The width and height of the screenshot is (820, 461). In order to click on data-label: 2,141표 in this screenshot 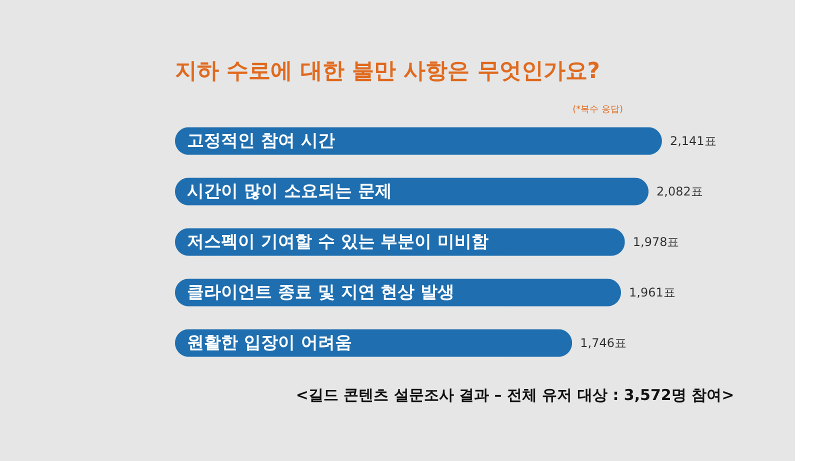, I will do `click(693, 141)`.